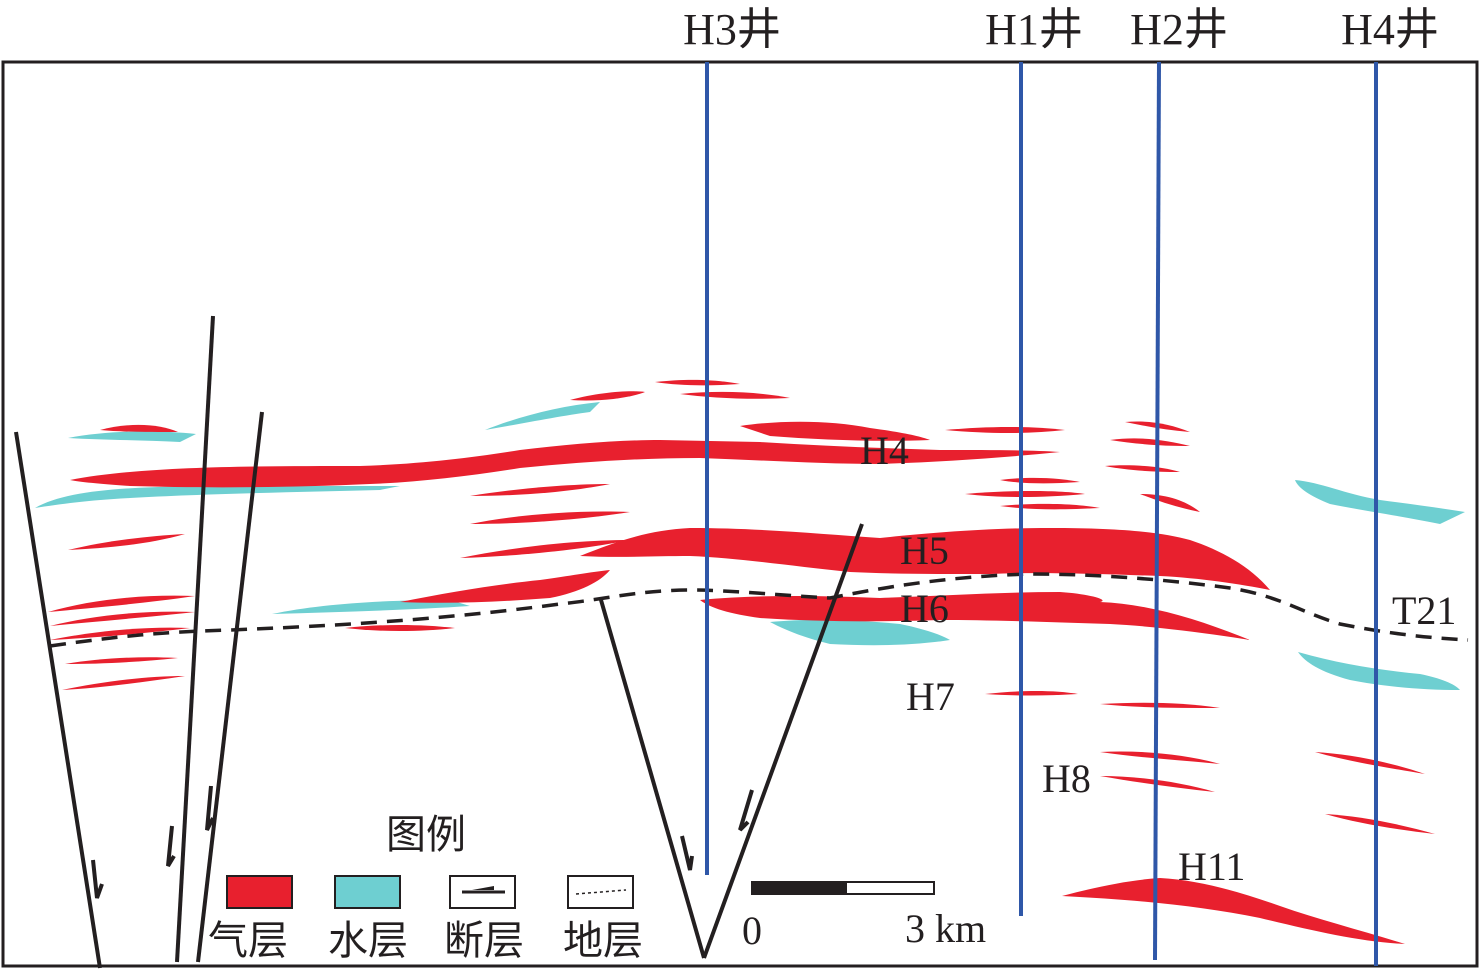  Describe the element at coordinates (425, 887) in the screenshot. I see `legend: 图例 气层 水层 断层 地层` at that location.